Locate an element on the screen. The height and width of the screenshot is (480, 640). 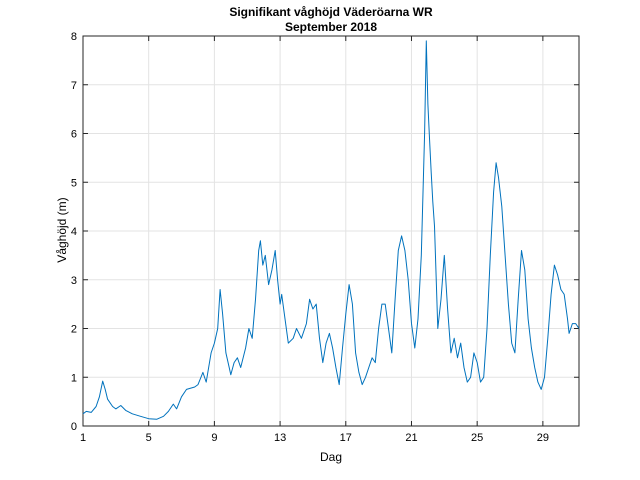
y-tick-label: 7 is located at coordinates (74, 86).